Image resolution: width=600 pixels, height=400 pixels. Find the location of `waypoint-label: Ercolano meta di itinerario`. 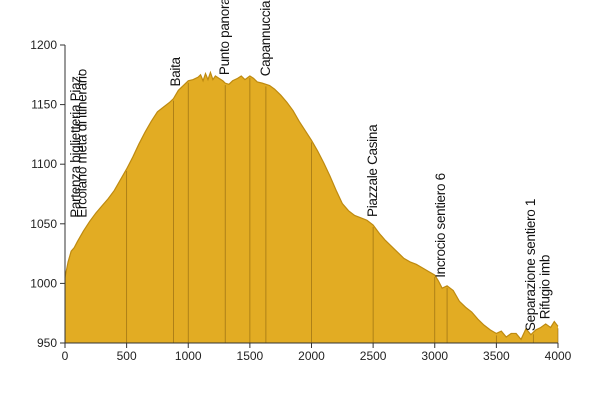

waypoint-label: Ercolano meta di itinerario is located at coordinates (82, 143).